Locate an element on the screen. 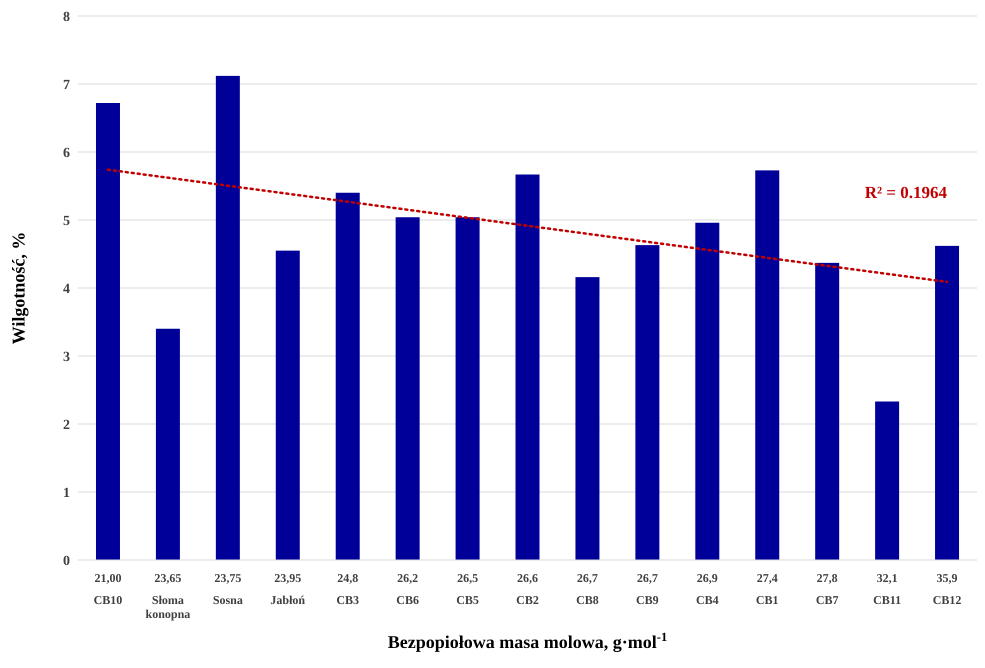 Image resolution: width=985 pixels, height=668 pixels. x-tick-label: 23,95 Jabłoń is located at coordinates (288, 589).